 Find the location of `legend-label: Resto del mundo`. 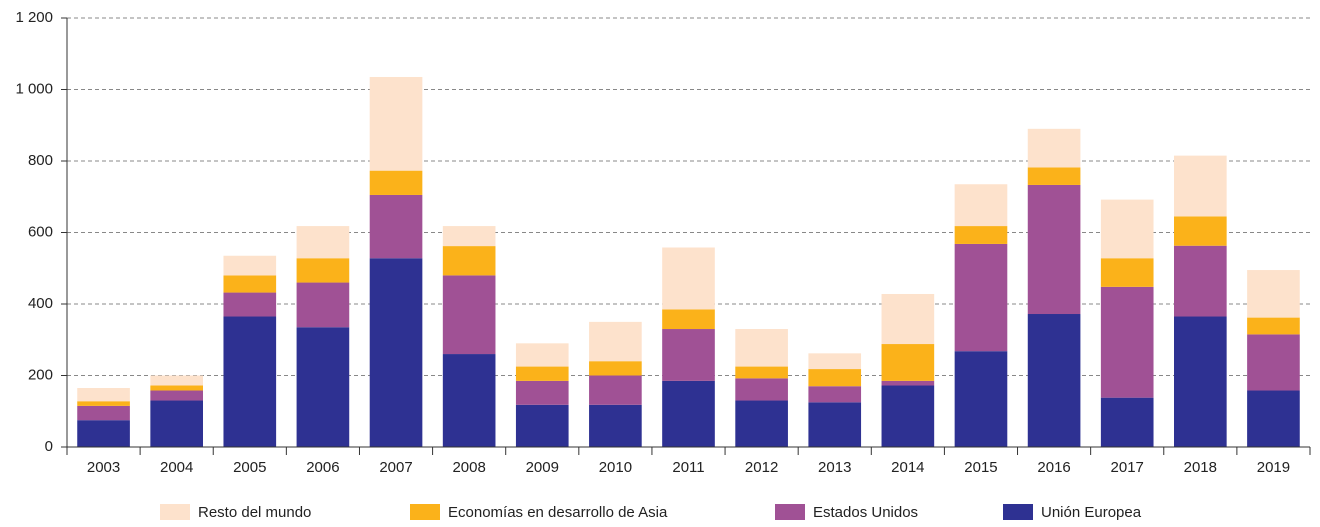

legend-label: Resto del mundo is located at coordinates (254, 512).